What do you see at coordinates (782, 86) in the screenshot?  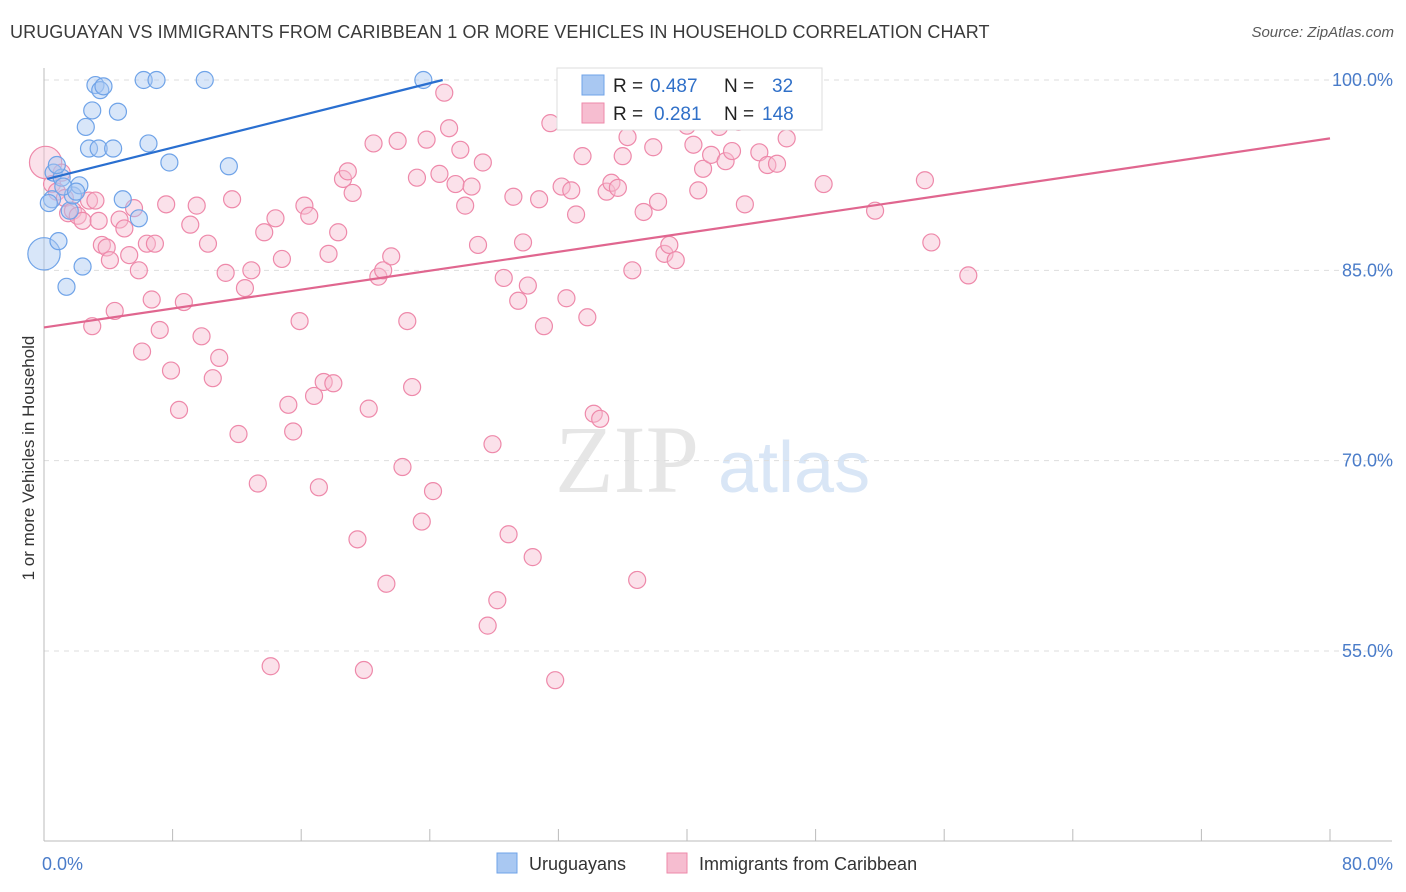 I see `stats-n-value-1: 32` at bounding box center [782, 86].